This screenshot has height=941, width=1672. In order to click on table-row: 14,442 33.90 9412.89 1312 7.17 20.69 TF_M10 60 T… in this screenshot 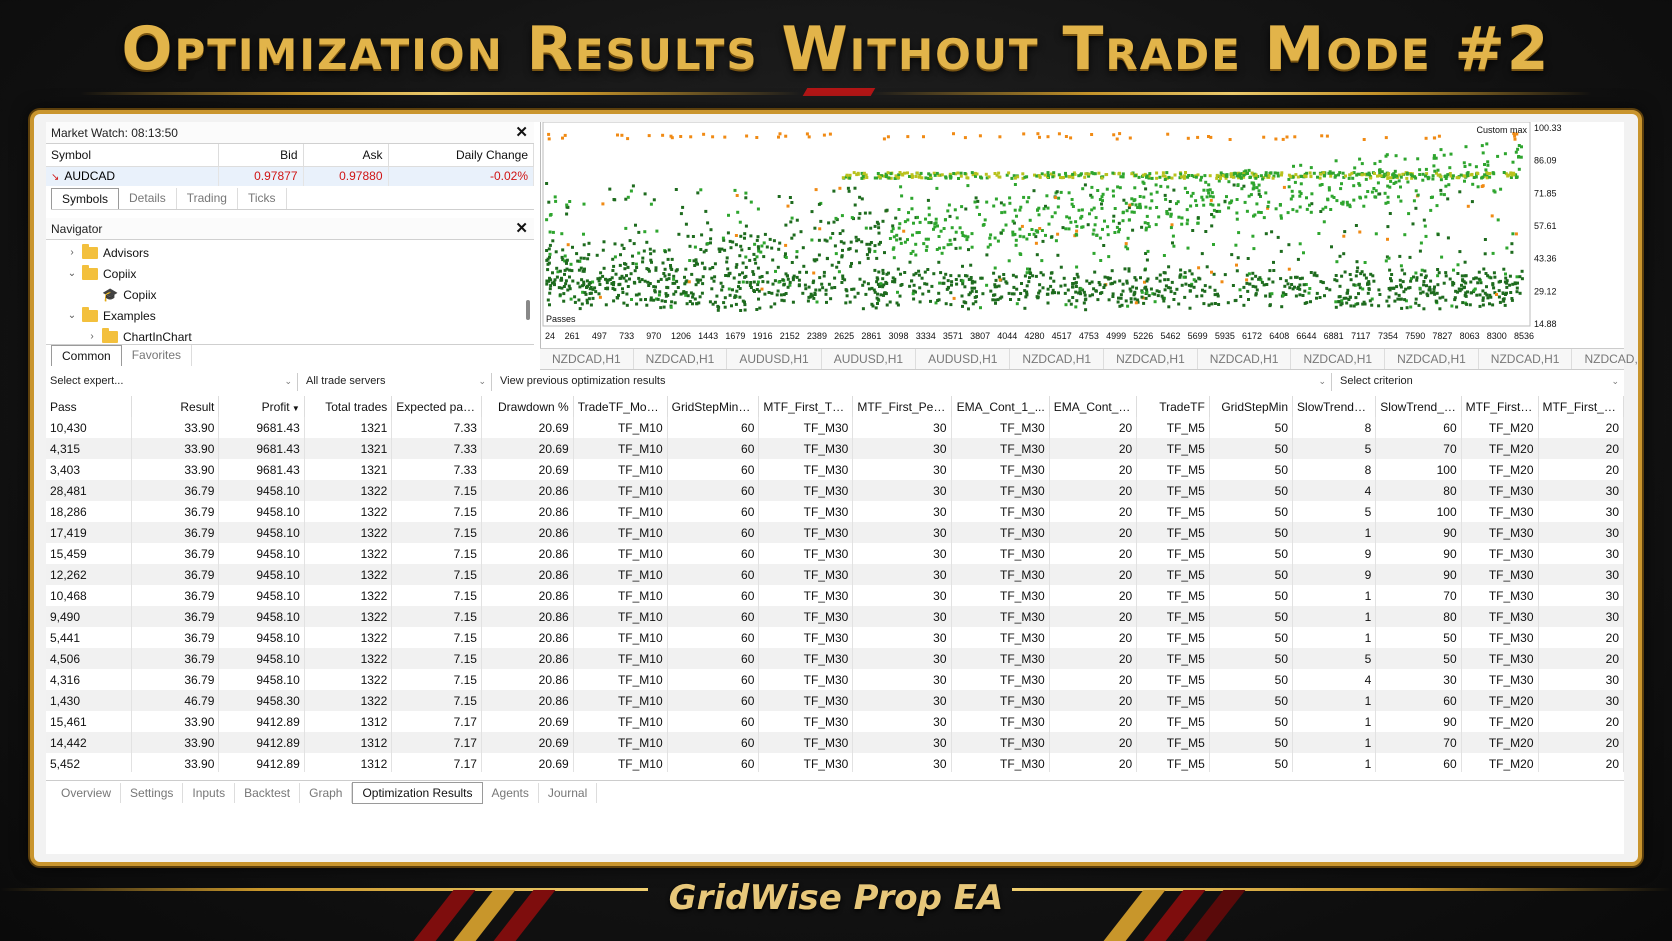, I will do `click(835, 742)`.